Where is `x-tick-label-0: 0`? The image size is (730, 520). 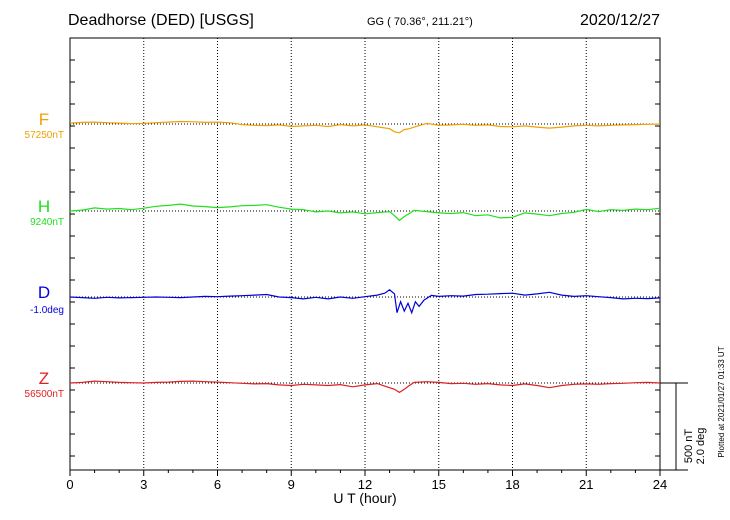 x-tick-label-0: 0 is located at coordinates (69, 484).